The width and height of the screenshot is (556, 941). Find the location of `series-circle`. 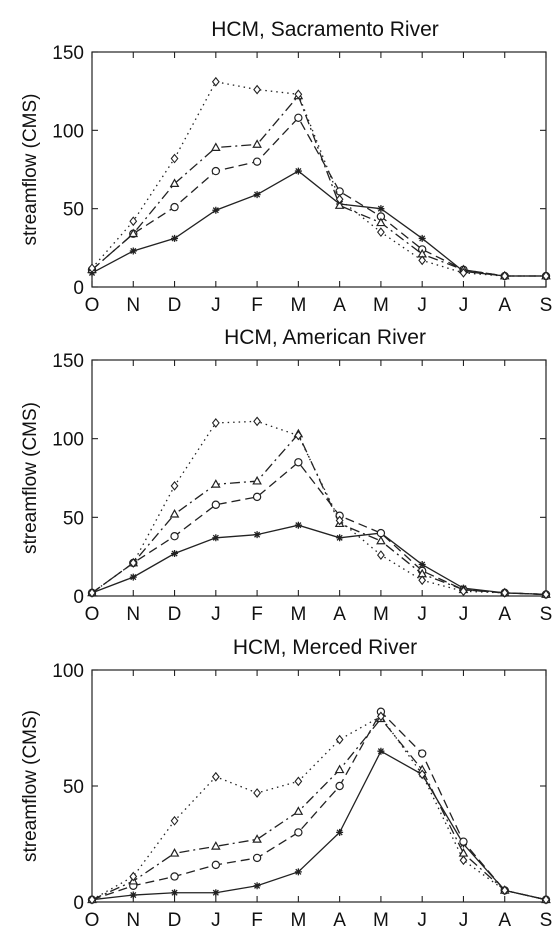

series-circle is located at coordinates (319, 197).